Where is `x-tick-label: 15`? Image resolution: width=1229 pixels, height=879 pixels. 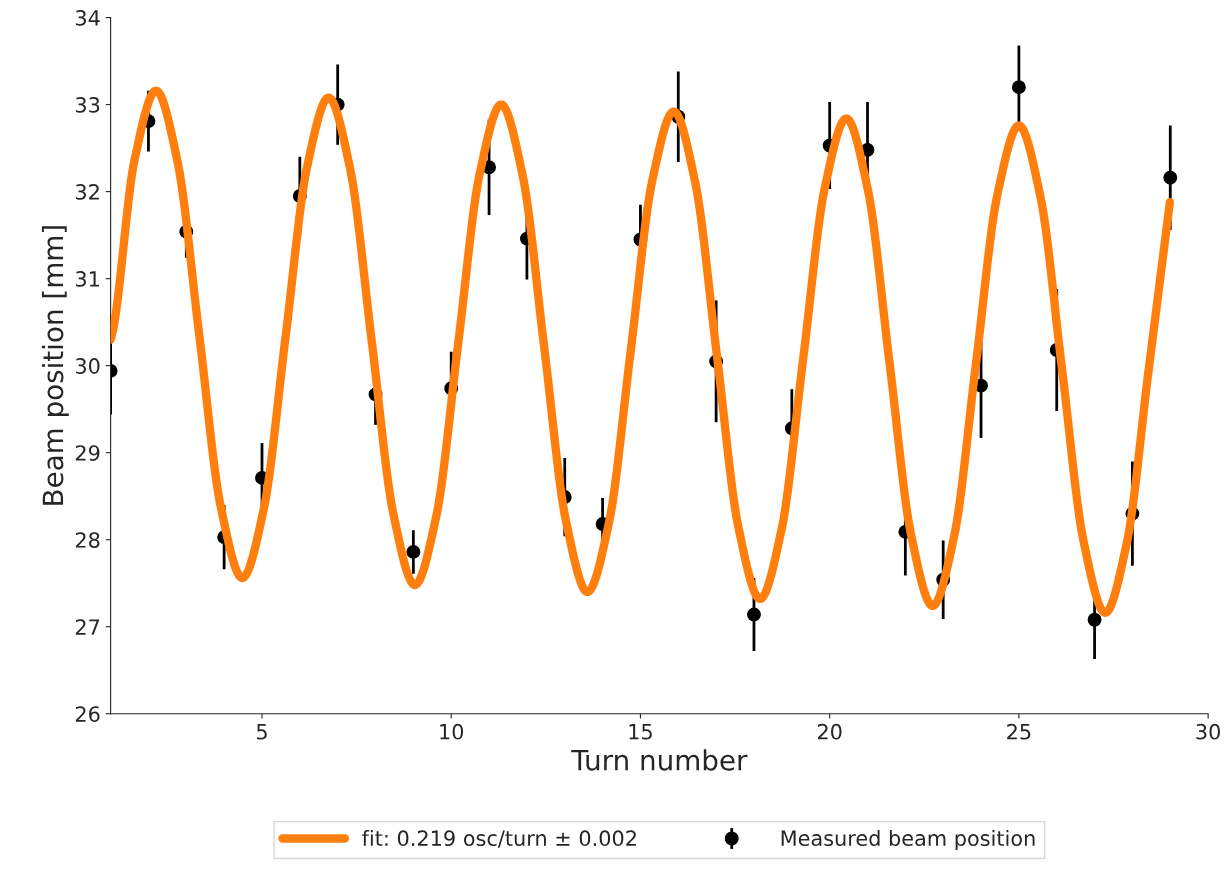 x-tick-label: 15 is located at coordinates (640, 732).